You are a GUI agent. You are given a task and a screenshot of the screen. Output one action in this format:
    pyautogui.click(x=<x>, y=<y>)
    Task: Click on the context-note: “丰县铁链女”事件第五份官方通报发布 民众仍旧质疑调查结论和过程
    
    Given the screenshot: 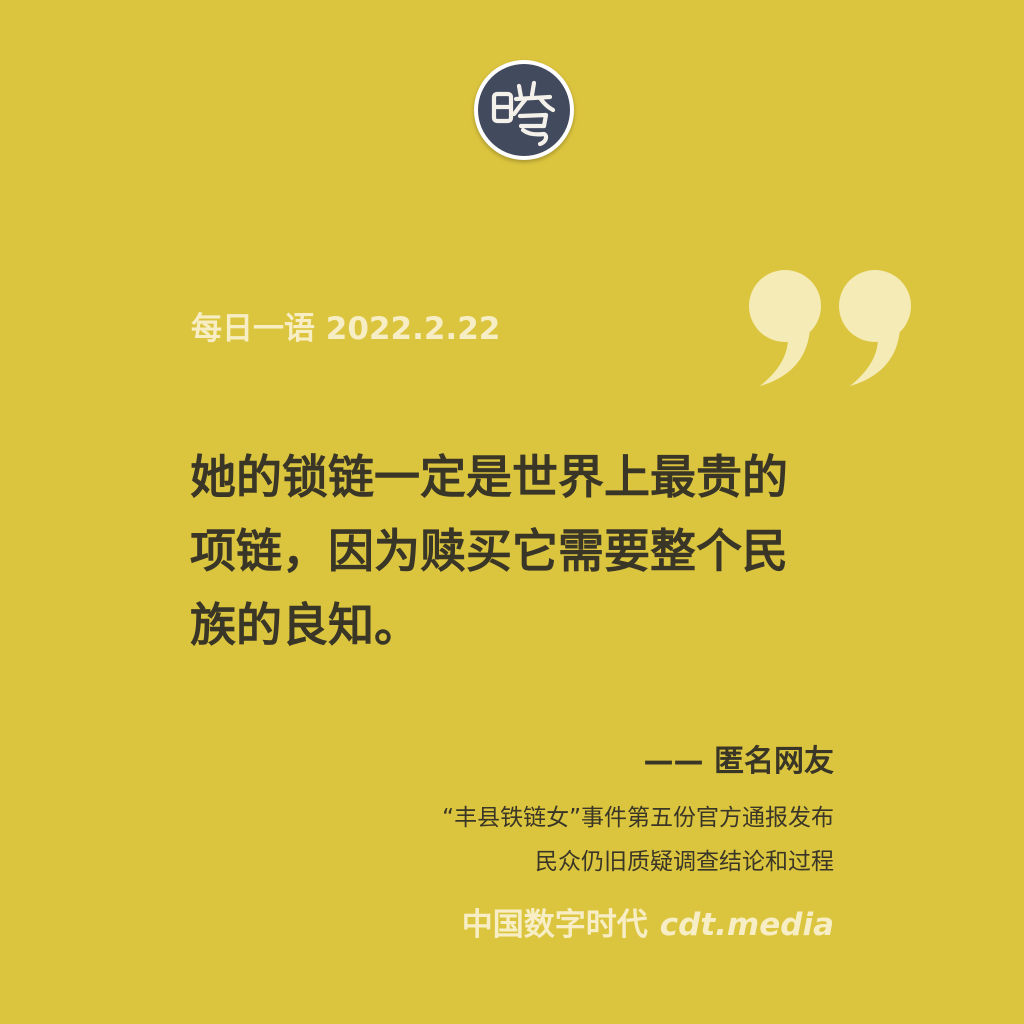 What is the action you would take?
    pyautogui.click(x=638, y=840)
    